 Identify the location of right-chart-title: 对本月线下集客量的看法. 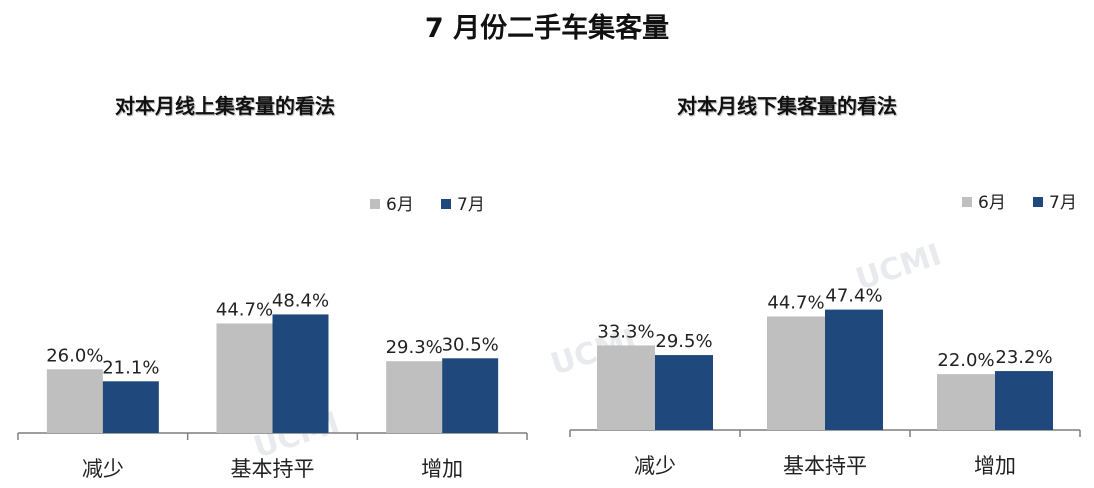
(787, 106).